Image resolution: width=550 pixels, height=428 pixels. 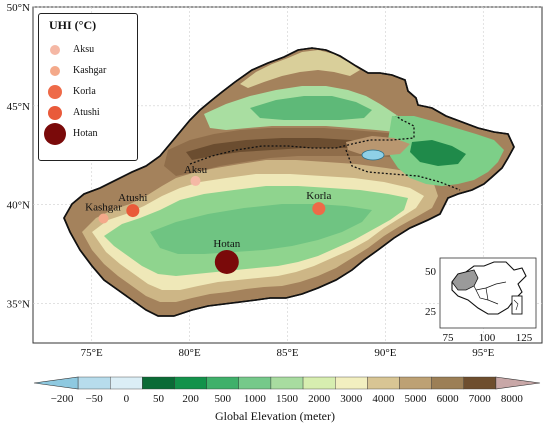 What do you see at coordinates (319, 399) in the screenshot?
I see `colorbar-tick-label: 2000` at bounding box center [319, 399].